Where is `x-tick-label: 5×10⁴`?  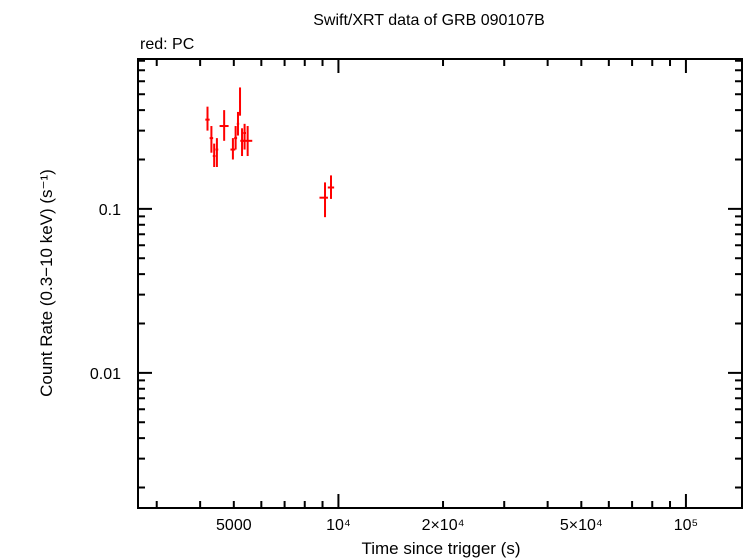 x-tick-label: 5×10⁴ is located at coordinates (581, 525).